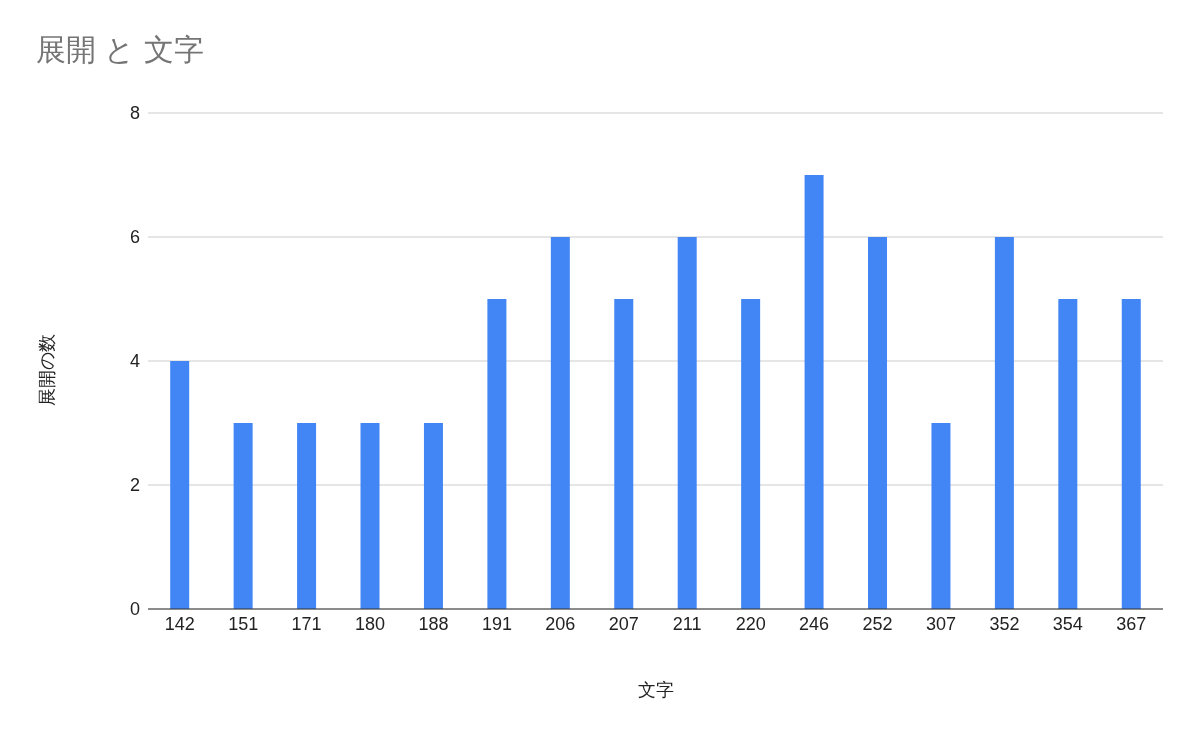 The width and height of the screenshot is (1200, 742). What do you see at coordinates (560, 623) in the screenshot?
I see `x-tick-label: 206` at bounding box center [560, 623].